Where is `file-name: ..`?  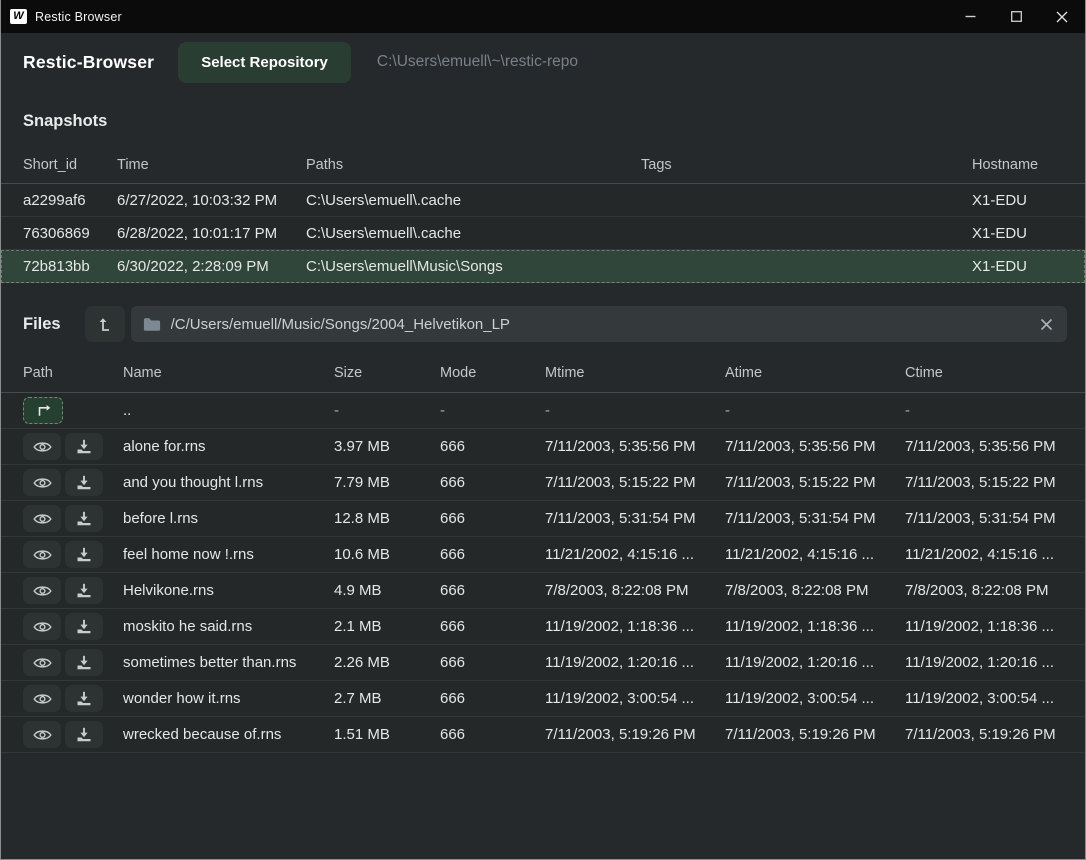
file-name: .. is located at coordinates (127, 410).